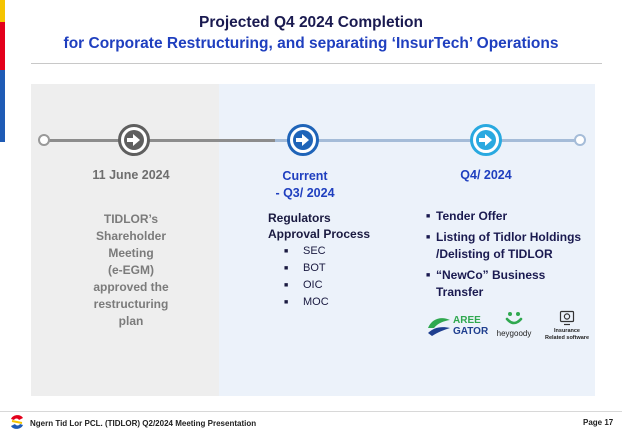 The width and height of the screenshot is (622, 436). Describe the element at coordinates (311, 22) in the screenshot. I see `slide-title: Projected Q4 2024 Completion` at that location.